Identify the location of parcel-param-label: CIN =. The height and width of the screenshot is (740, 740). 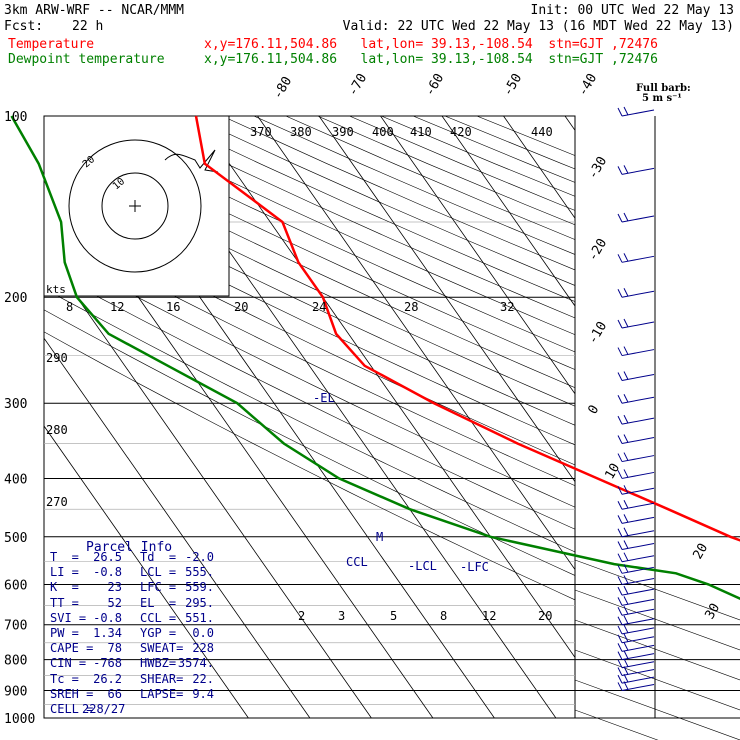
(68, 663).